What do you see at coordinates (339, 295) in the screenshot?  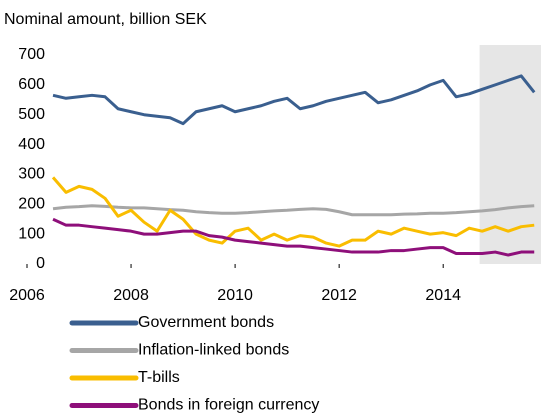 I see `x-tick-label: 2012` at bounding box center [339, 295].